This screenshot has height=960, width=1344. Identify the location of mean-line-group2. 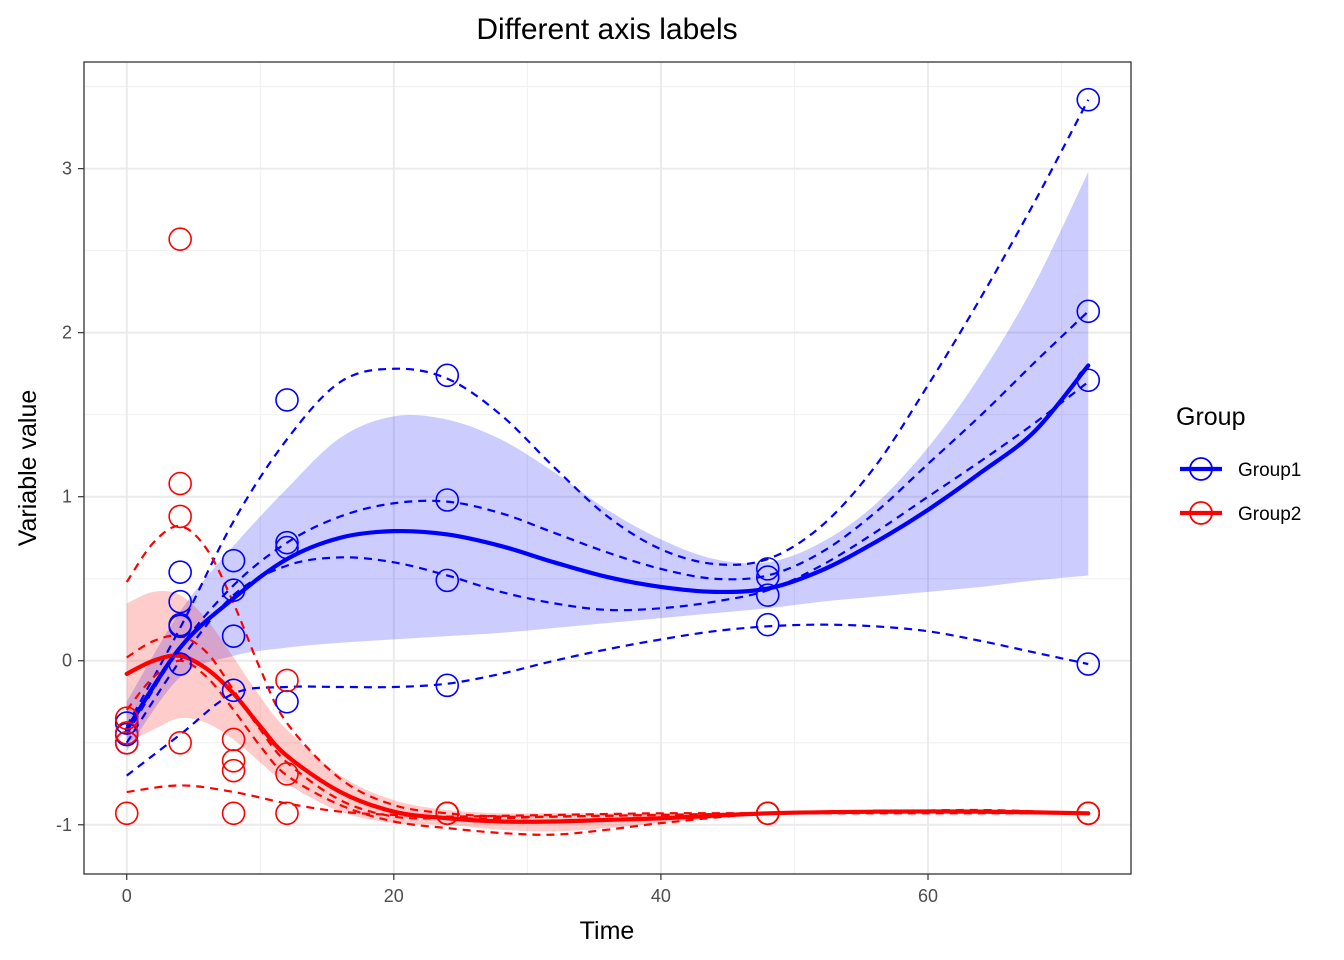
(607, 738).